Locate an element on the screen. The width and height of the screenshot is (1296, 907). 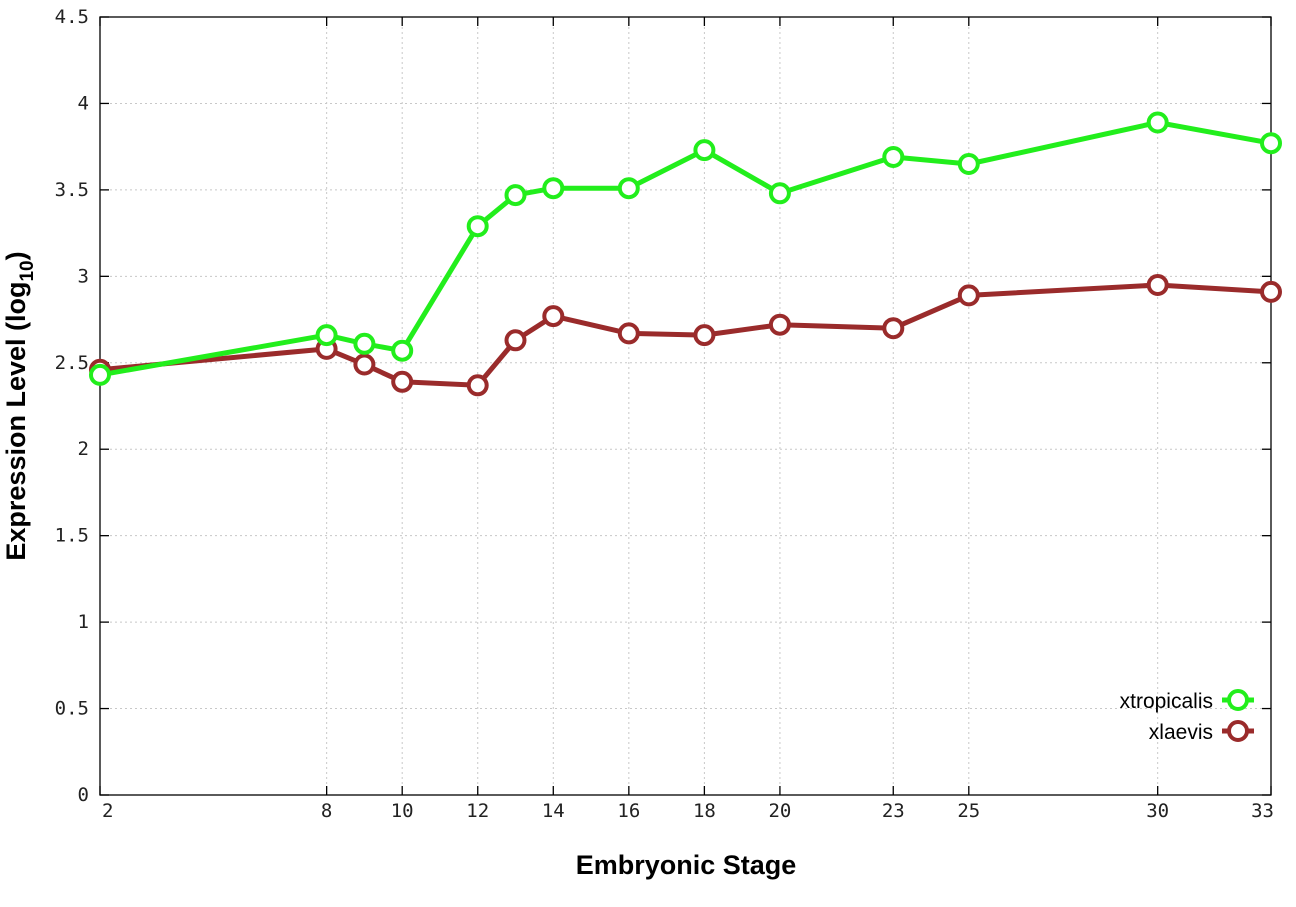
x-tick-label: 18 is located at coordinates (704, 811).